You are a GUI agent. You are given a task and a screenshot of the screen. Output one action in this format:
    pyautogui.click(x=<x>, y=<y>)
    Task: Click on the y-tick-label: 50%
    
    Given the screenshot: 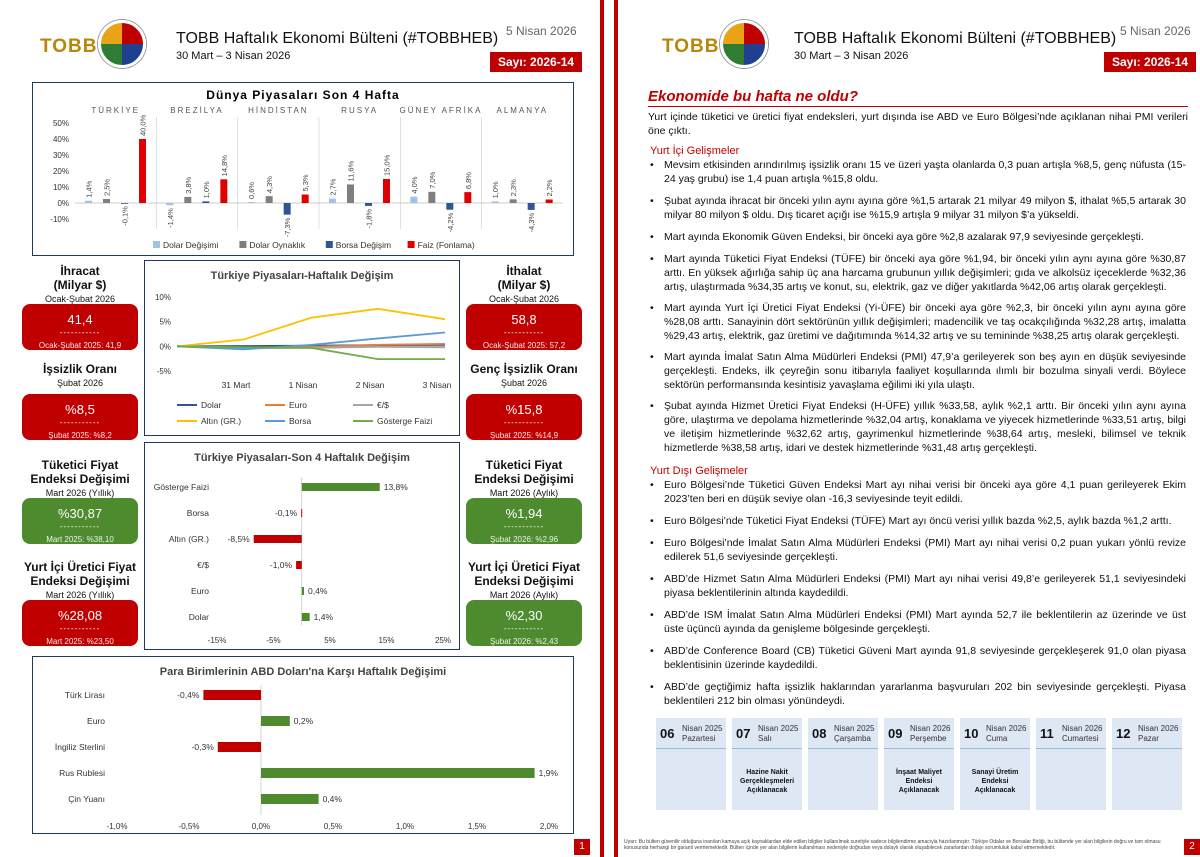 What is the action you would take?
    pyautogui.click(x=61, y=123)
    